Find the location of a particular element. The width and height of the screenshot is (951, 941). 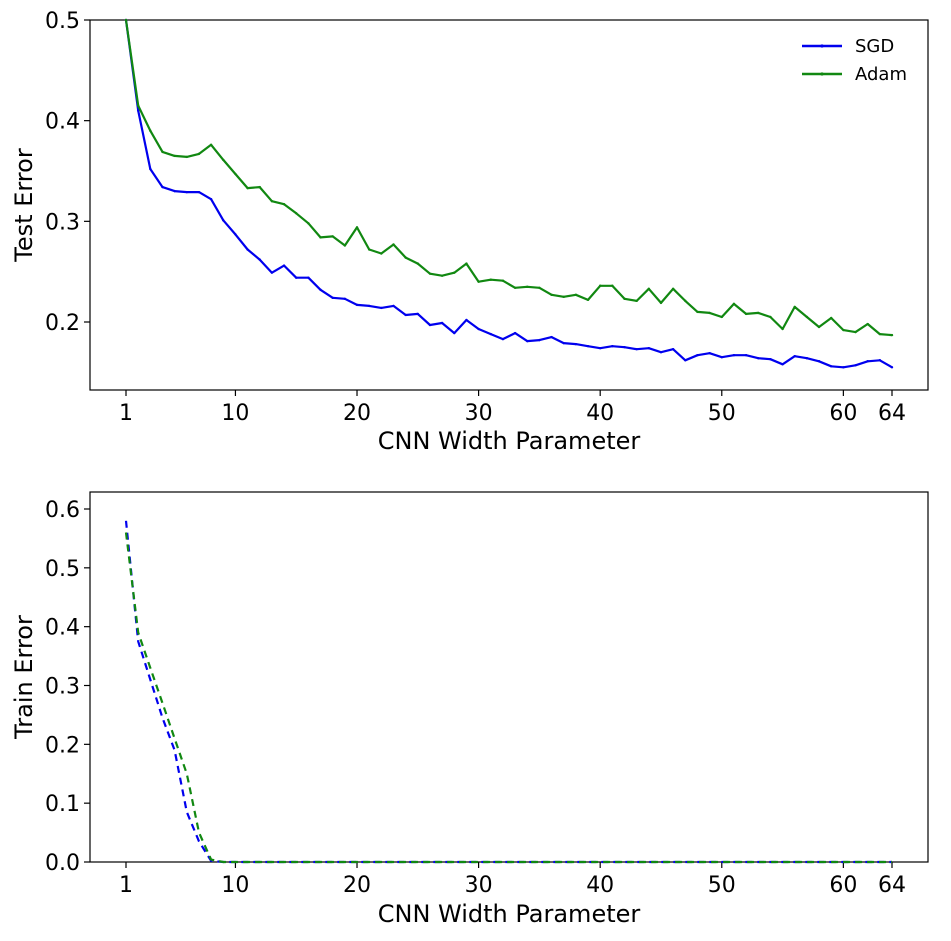

legend-sgd-label: SGD is located at coordinates (874, 46).